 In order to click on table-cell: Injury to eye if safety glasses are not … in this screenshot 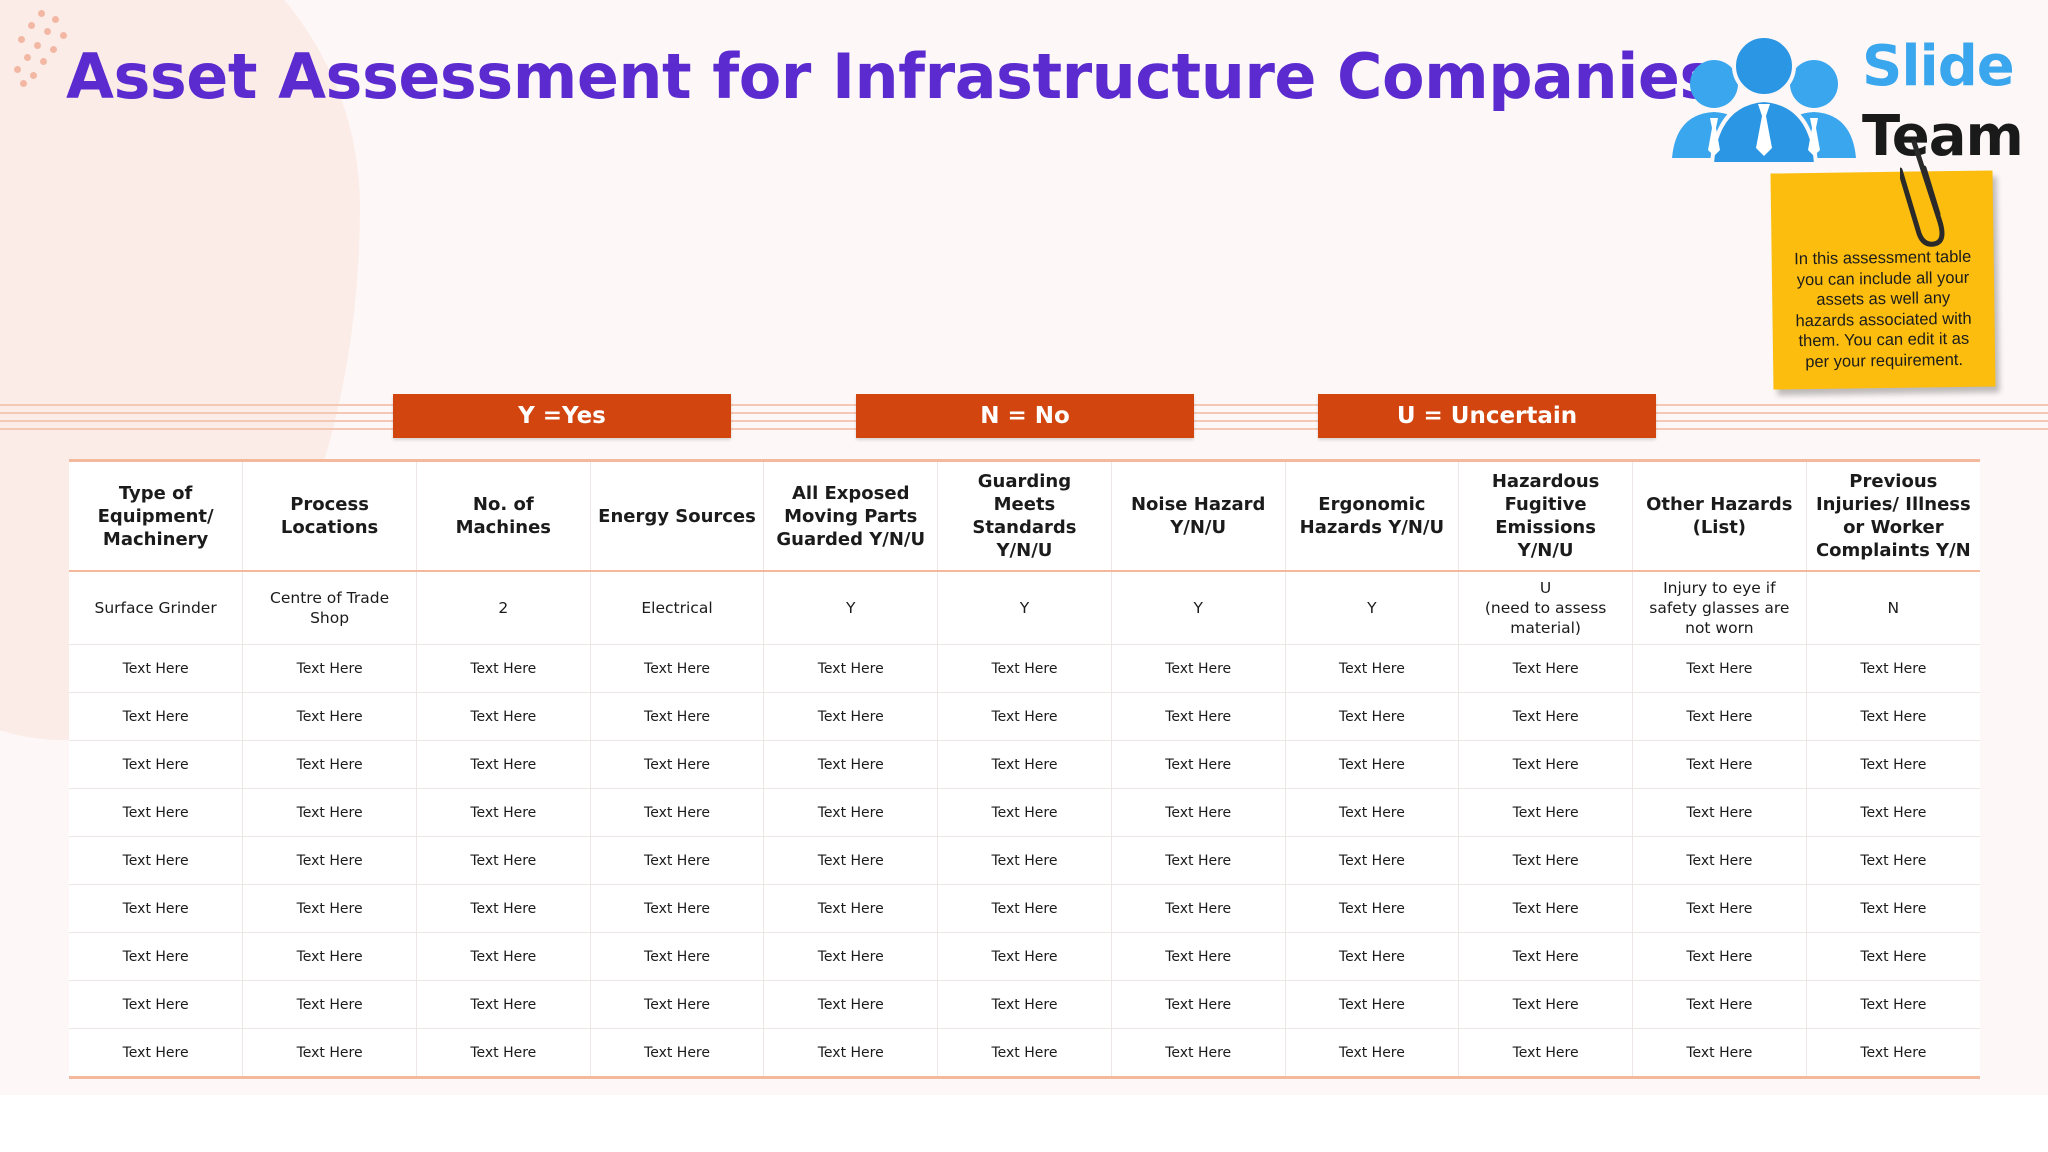, I will do `click(1719, 608)`.